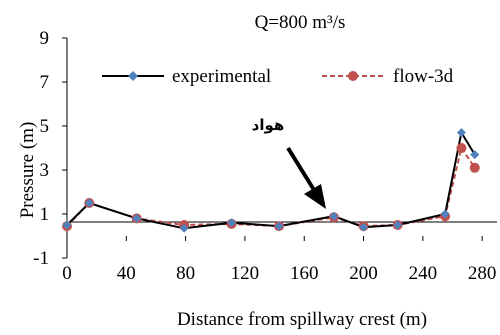 This screenshot has width=500, height=335. What do you see at coordinates (300, 22) in the screenshot?
I see `chart-title: Q=800 m³/s` at bounding box center [300, 22].